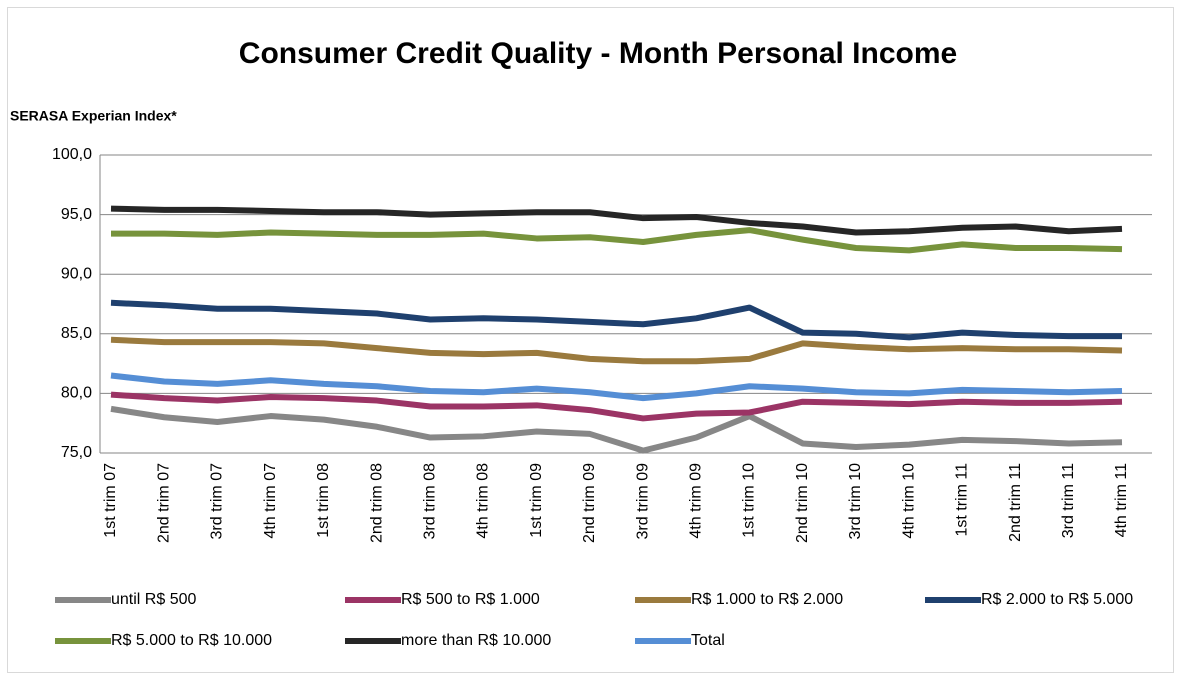 Image resolution: width=1182 pixels, height=675 pixels. What do you see at coordinates (376, 503) in the screenshot?
I see `x-tick-label: 2nd trim 08` at bounding box center [376, 503].